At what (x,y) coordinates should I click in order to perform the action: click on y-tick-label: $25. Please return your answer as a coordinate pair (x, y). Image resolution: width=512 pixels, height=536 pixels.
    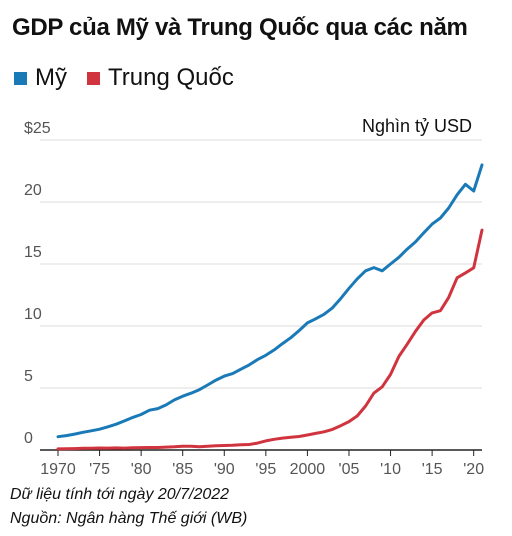
    Looking at the image, I should click on (37, 128).